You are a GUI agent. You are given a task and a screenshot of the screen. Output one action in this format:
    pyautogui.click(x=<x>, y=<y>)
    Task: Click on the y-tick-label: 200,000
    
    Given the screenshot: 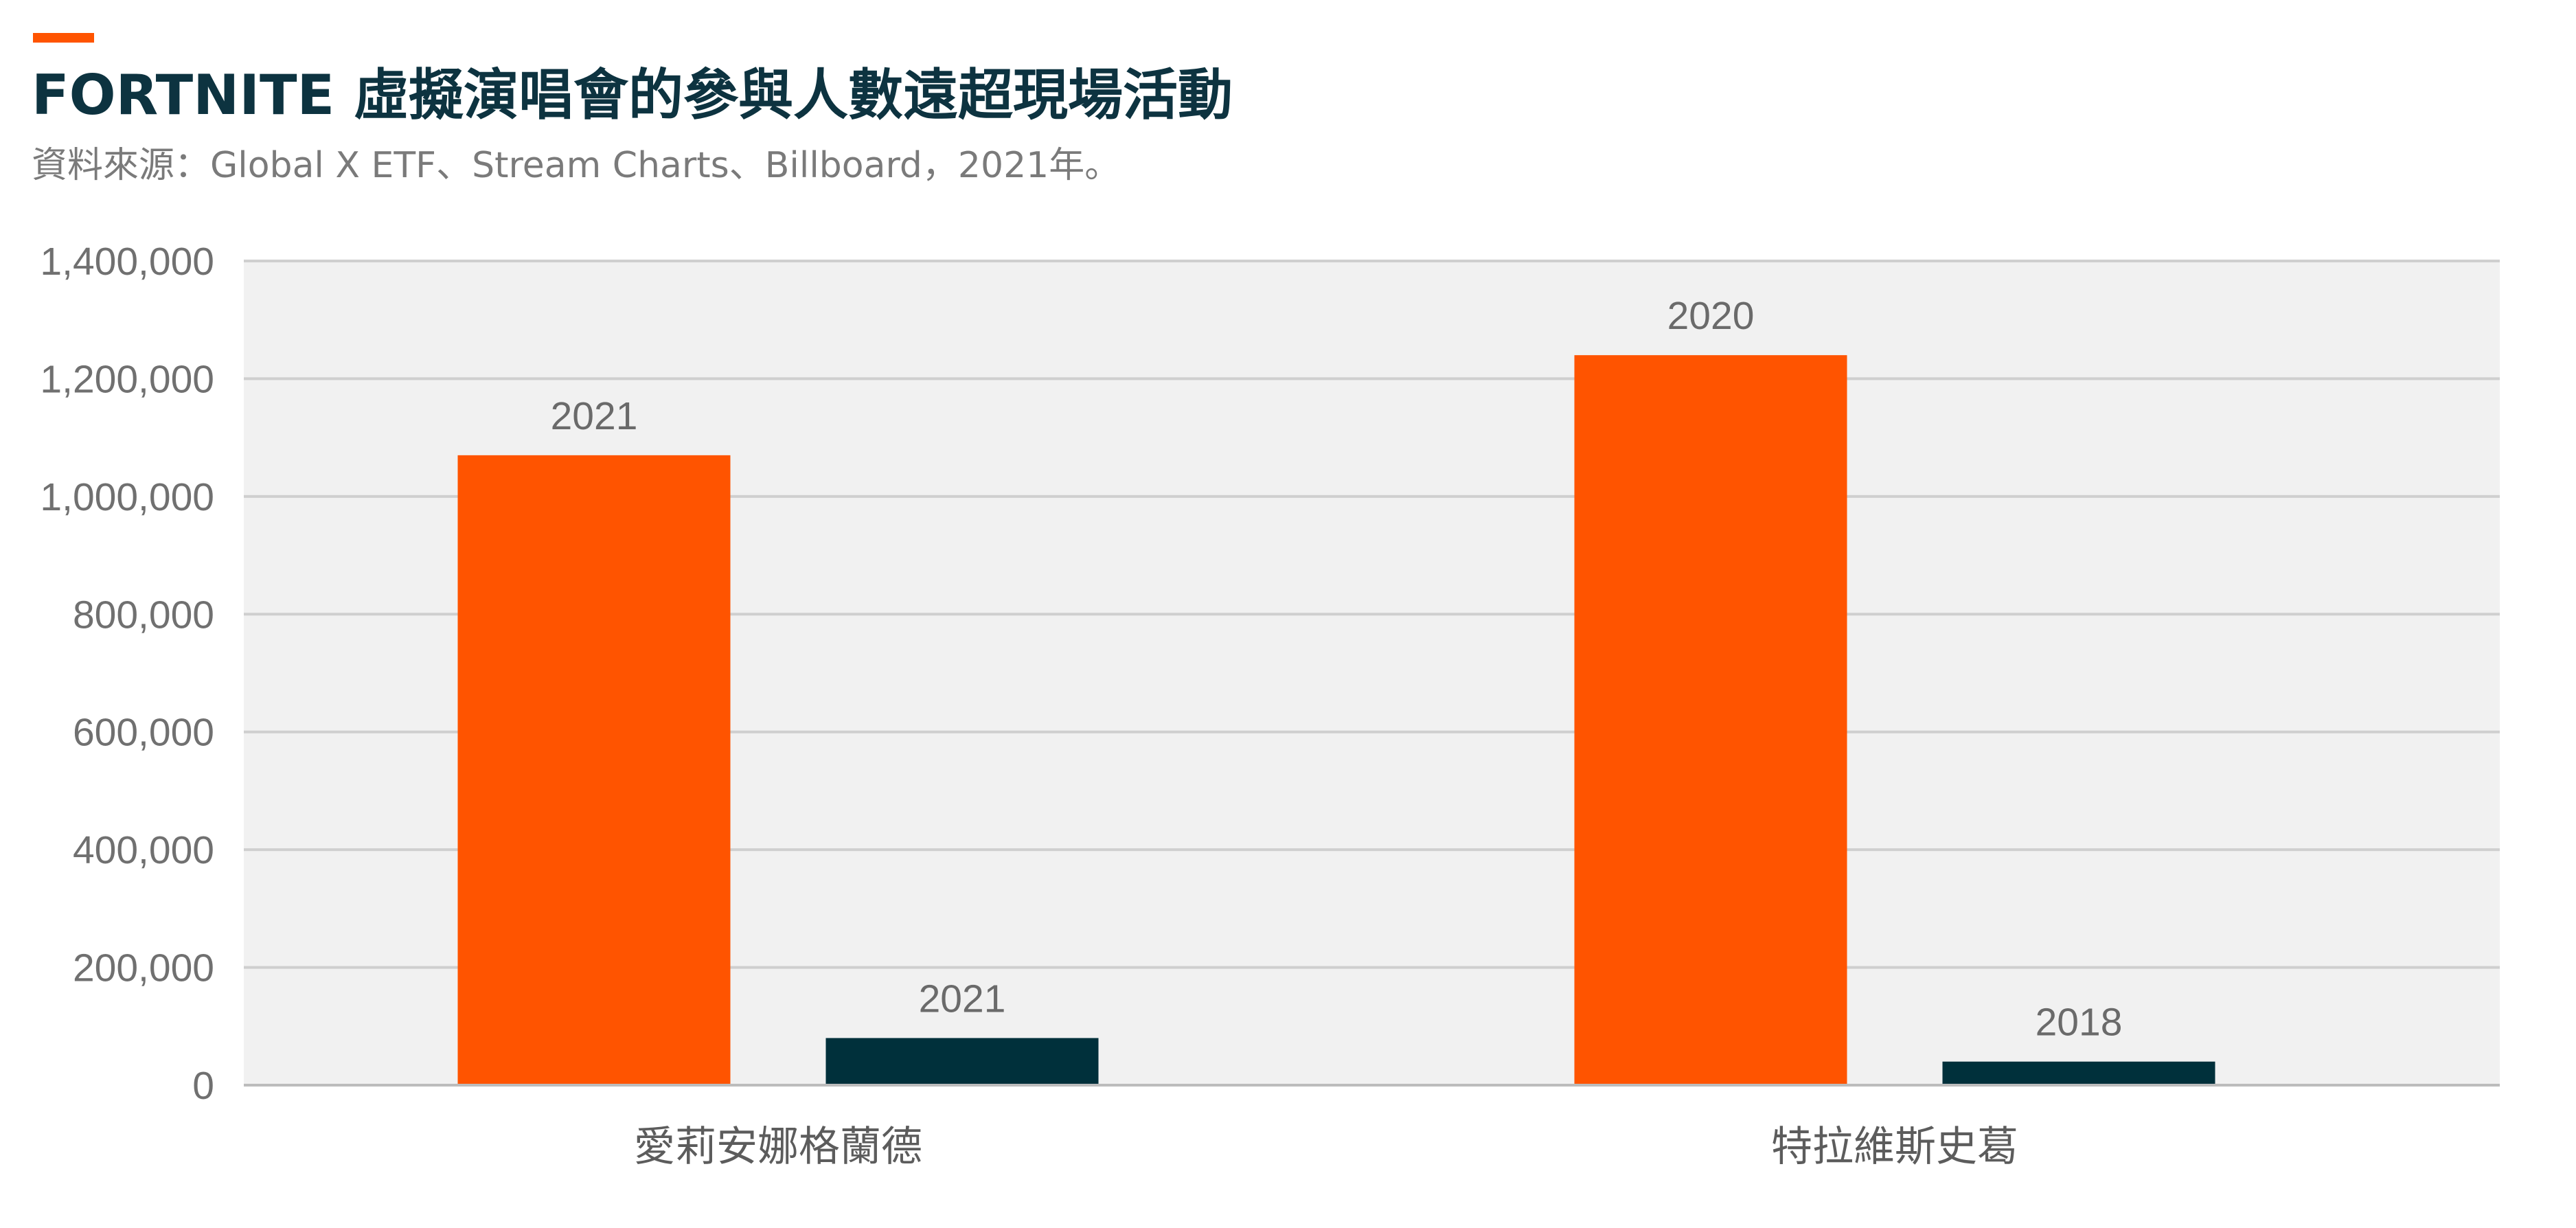 What is the action you would take?
    pyautogui.click(x=143, y=968)
    